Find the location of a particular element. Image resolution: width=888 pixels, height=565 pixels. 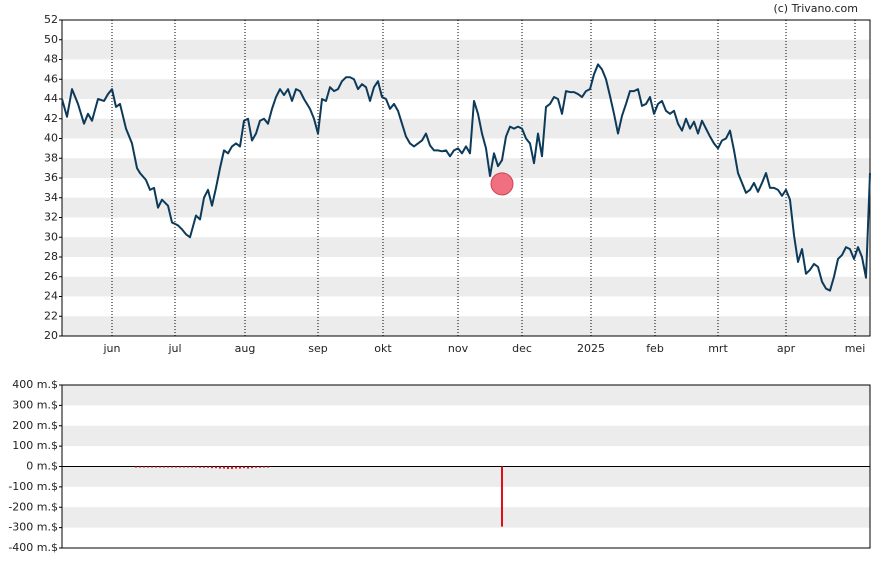

y-tick-label: 44 is located at coordinates (51, 98).